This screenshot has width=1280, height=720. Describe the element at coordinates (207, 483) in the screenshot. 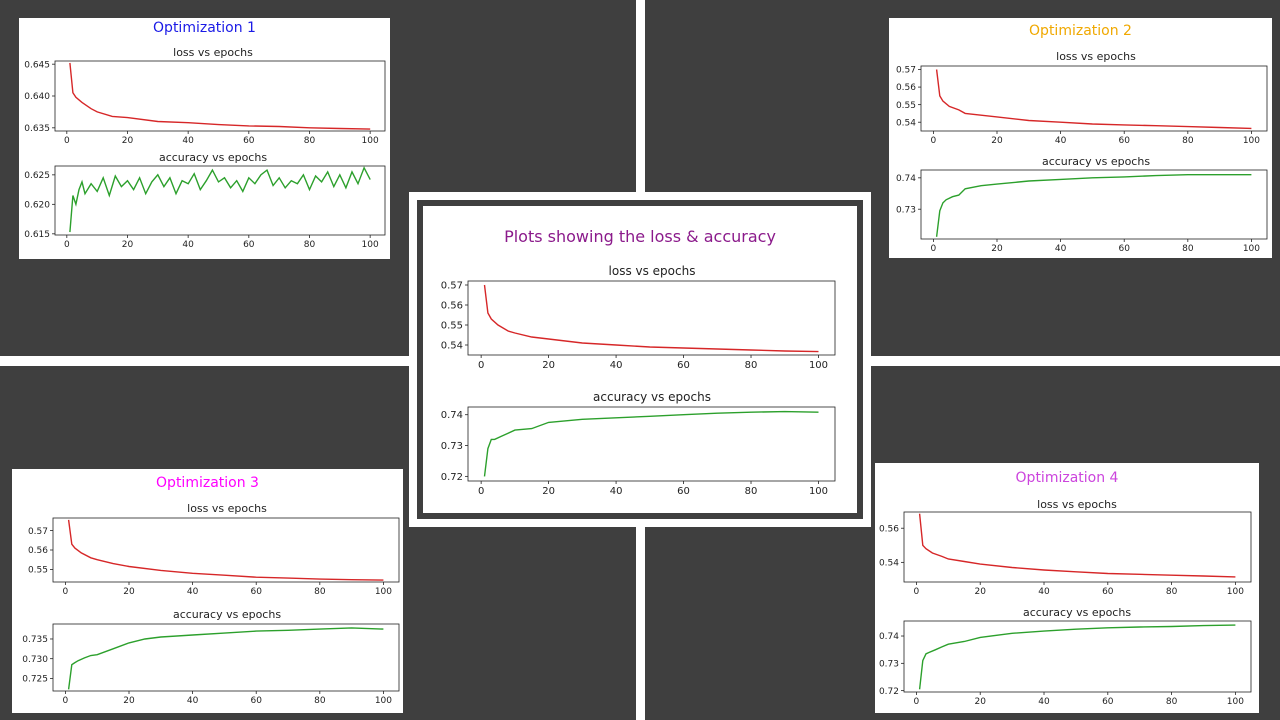

I see `panel-title: Optimization 3` at that location.